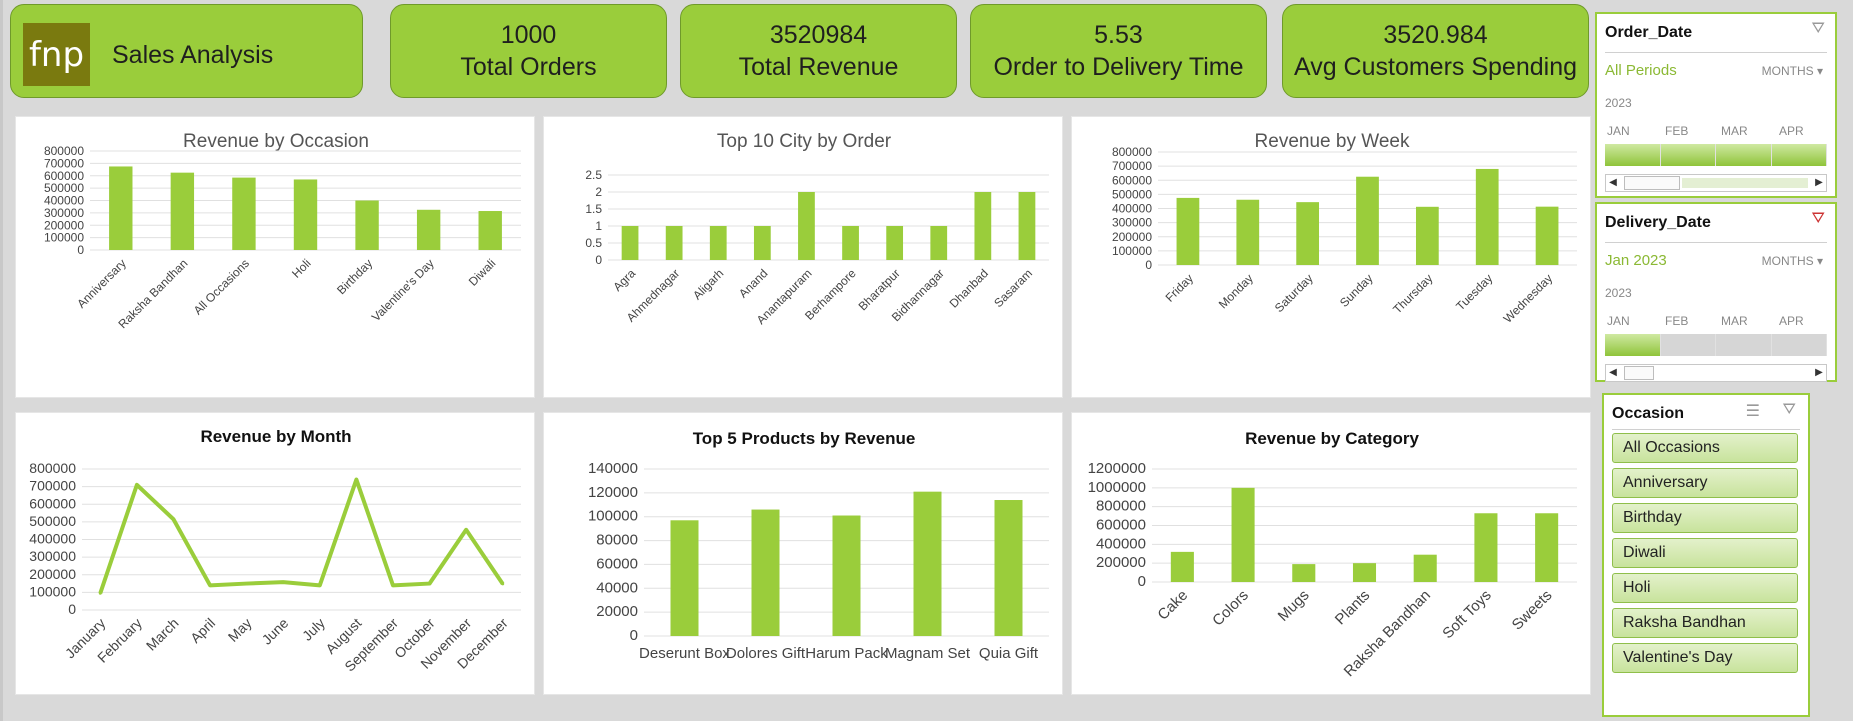 This screenshot has width=1853, height=721. What do you see at coordinates (1474, 292) in the screenshot?
I see `x-tick-label: Tuesday` at bounding box center [1474, 292].